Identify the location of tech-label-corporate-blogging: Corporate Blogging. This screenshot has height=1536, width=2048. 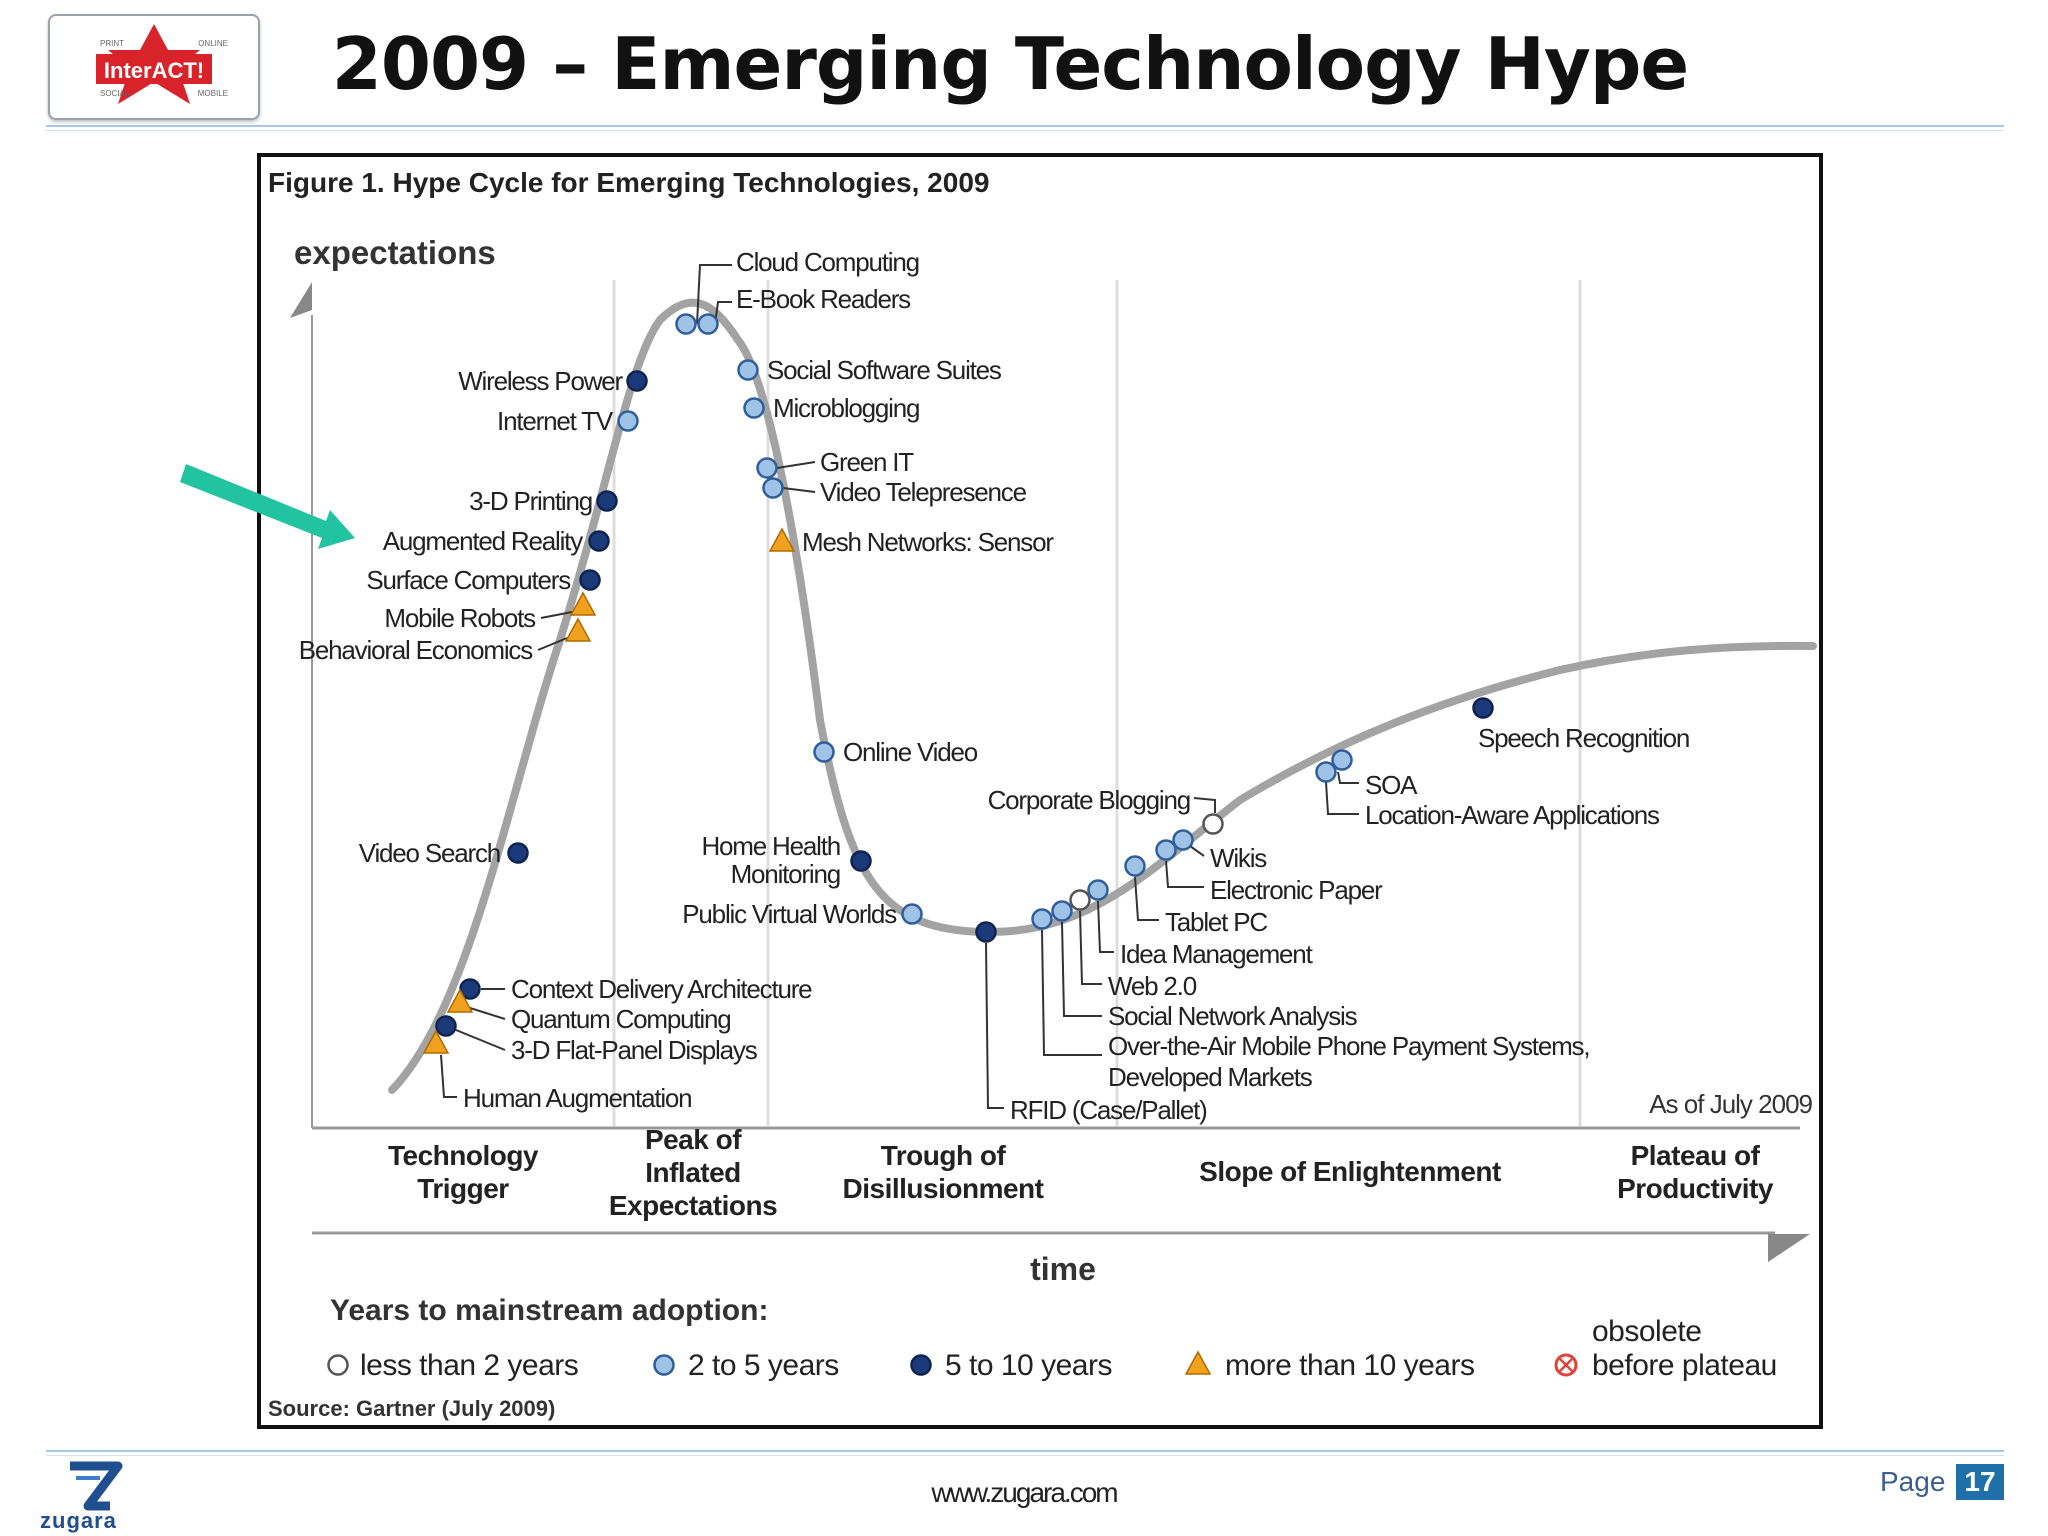
(1089, 800).